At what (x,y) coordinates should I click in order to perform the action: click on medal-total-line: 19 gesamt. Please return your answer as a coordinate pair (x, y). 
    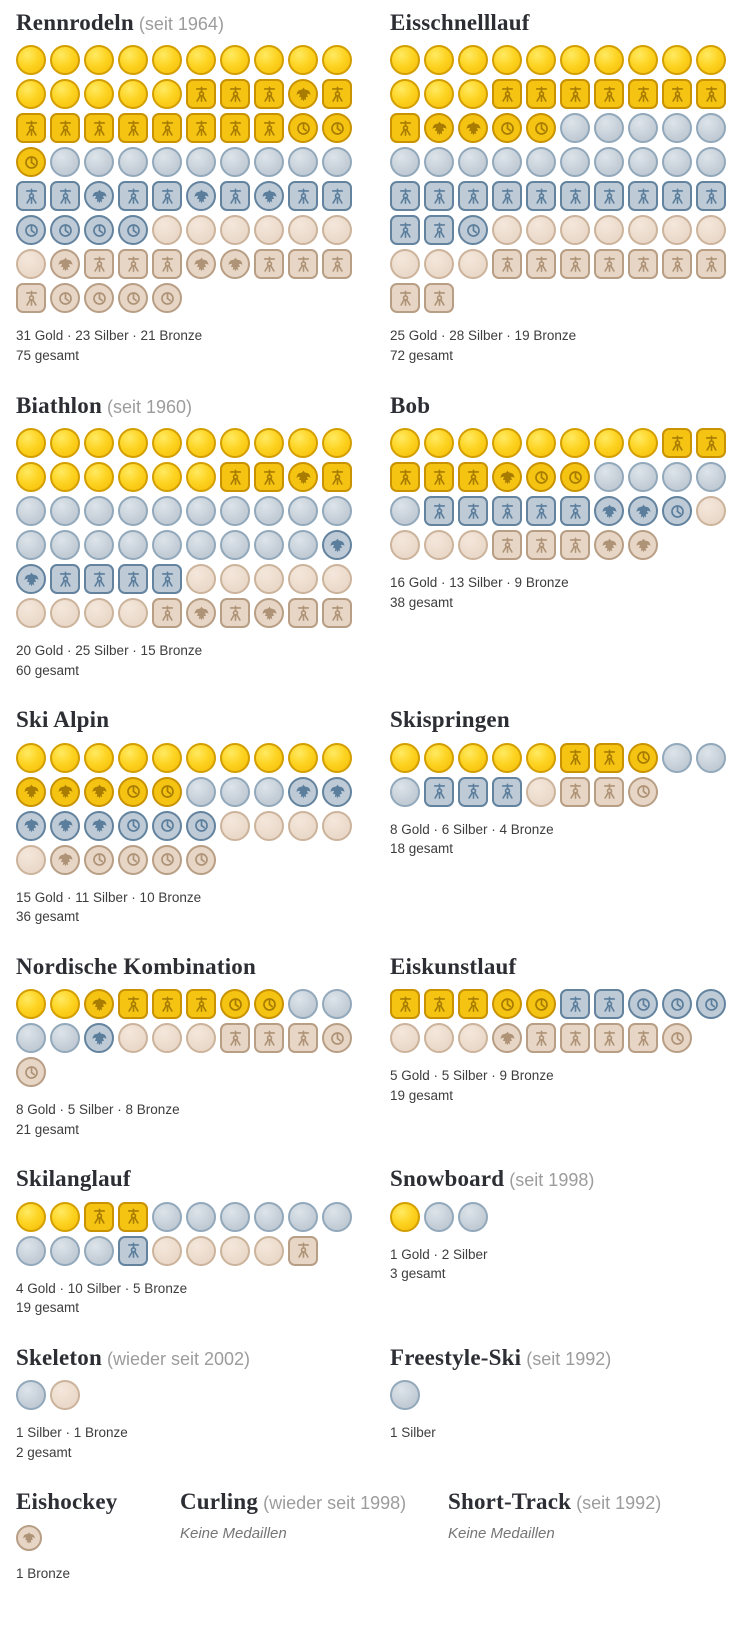
    Looking at the image, I should click on (48, 1308).